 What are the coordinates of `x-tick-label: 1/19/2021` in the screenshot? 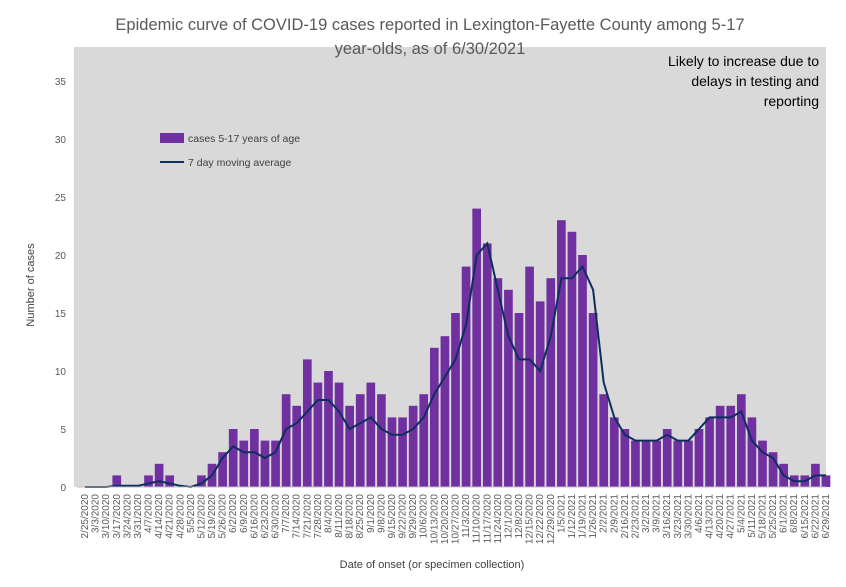 It's located at (583, 516).